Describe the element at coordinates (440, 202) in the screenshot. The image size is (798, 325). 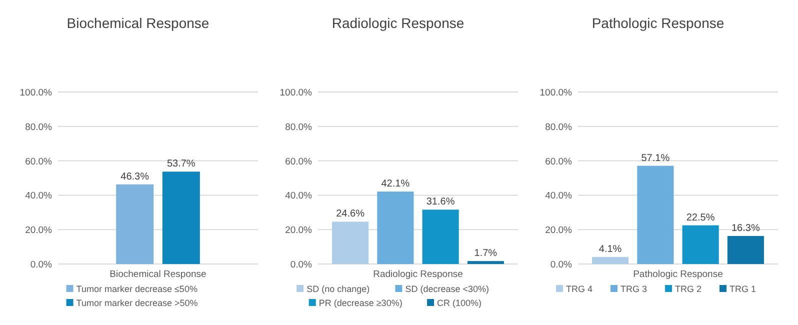
I see `data-label: 31.6%` at that location.